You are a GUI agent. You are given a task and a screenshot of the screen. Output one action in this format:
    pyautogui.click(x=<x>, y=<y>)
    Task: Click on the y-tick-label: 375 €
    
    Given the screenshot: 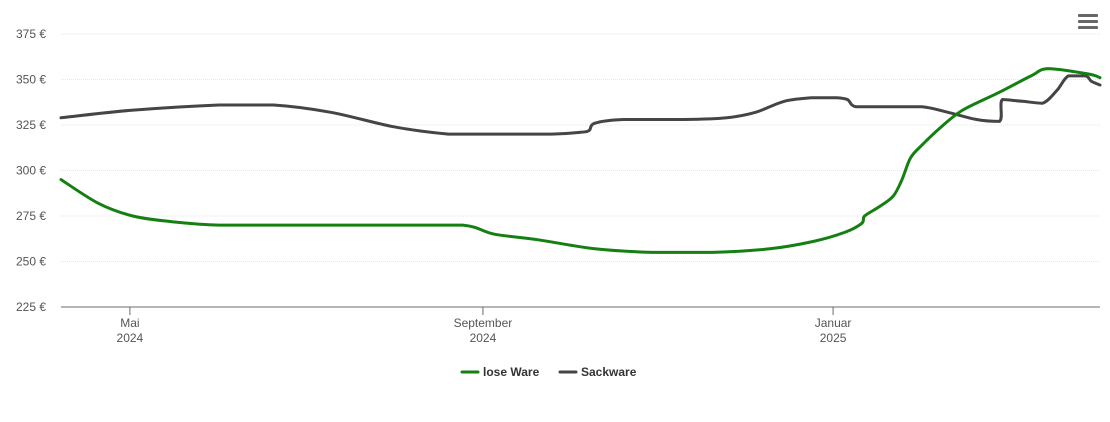 What is the action you would take?
    pyautogui.click(x=31, y=34)
    